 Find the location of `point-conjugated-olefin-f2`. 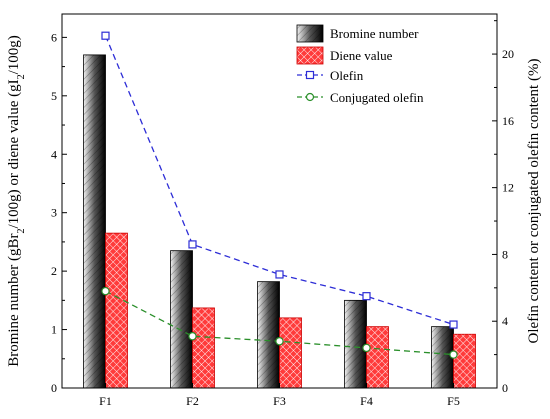

point-conjugated-olefin-f2 is located at coordinates (192, 336).